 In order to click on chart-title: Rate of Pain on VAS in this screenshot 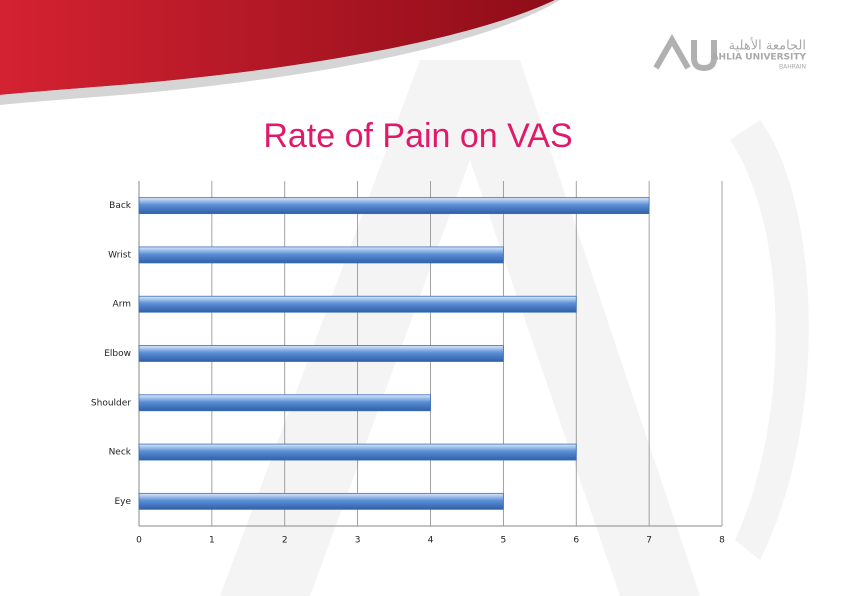, I will do `click(417, 136)`.